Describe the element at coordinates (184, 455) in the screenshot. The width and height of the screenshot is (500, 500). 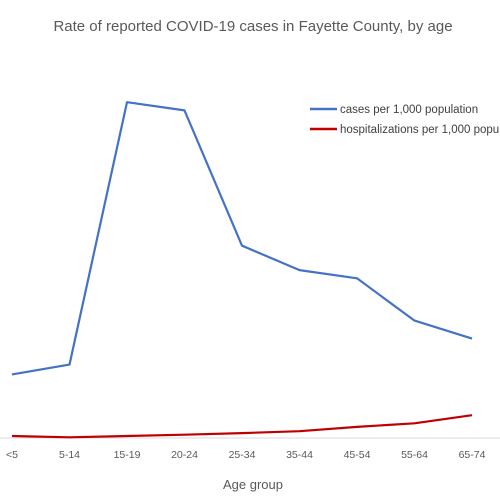
I see `x-tick-label: 20-24` at that location.